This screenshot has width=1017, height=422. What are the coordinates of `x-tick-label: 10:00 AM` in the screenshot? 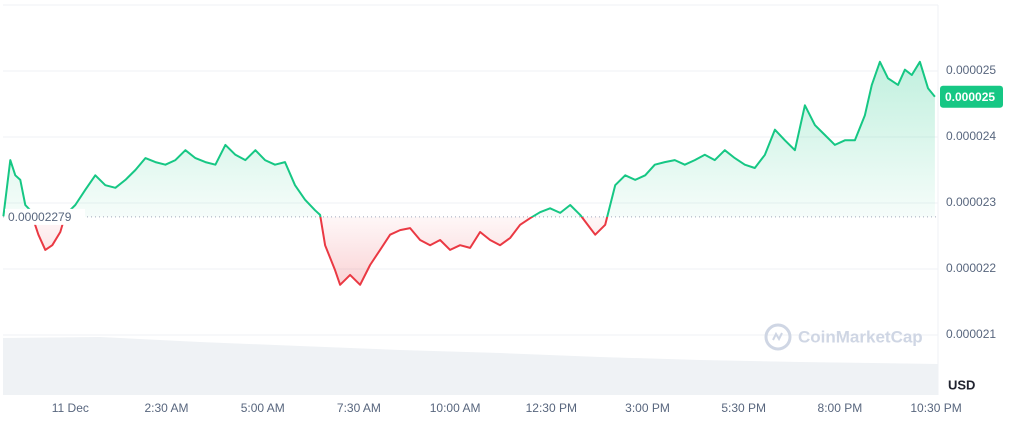 It's located at (455, 408).